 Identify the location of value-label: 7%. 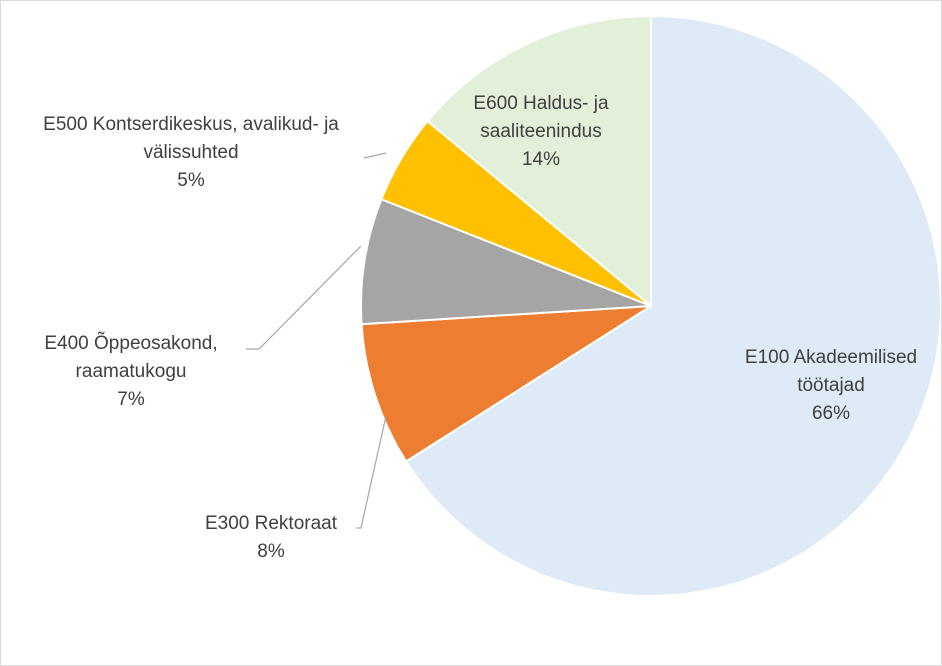
(131, 399).